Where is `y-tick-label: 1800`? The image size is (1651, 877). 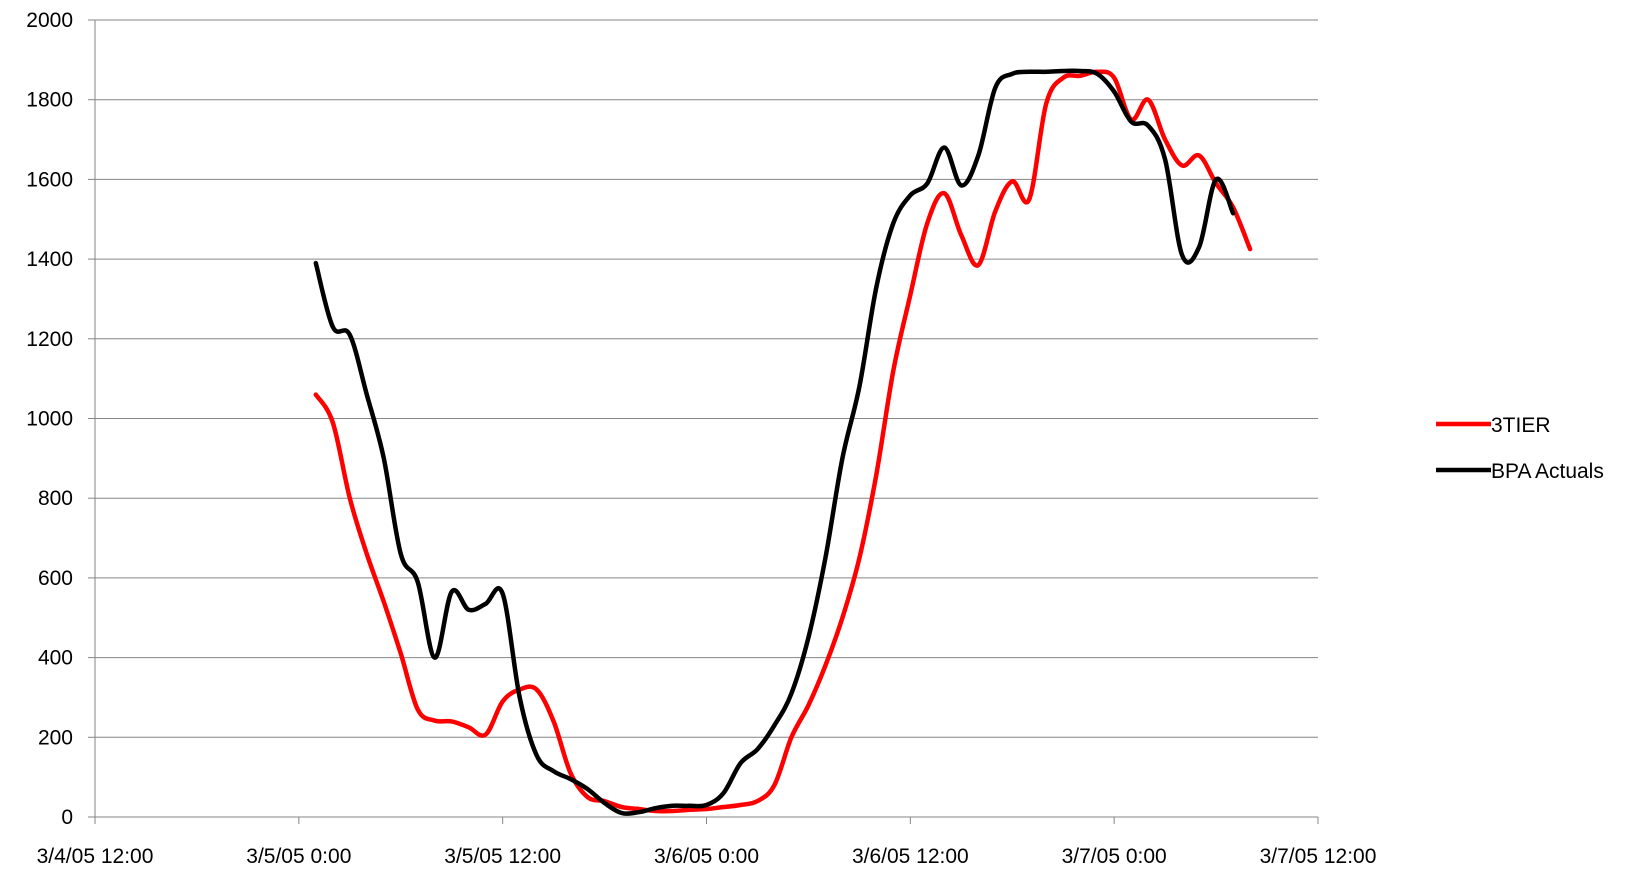 y-tick-label: 1800 is located at coordinates (49, 100).